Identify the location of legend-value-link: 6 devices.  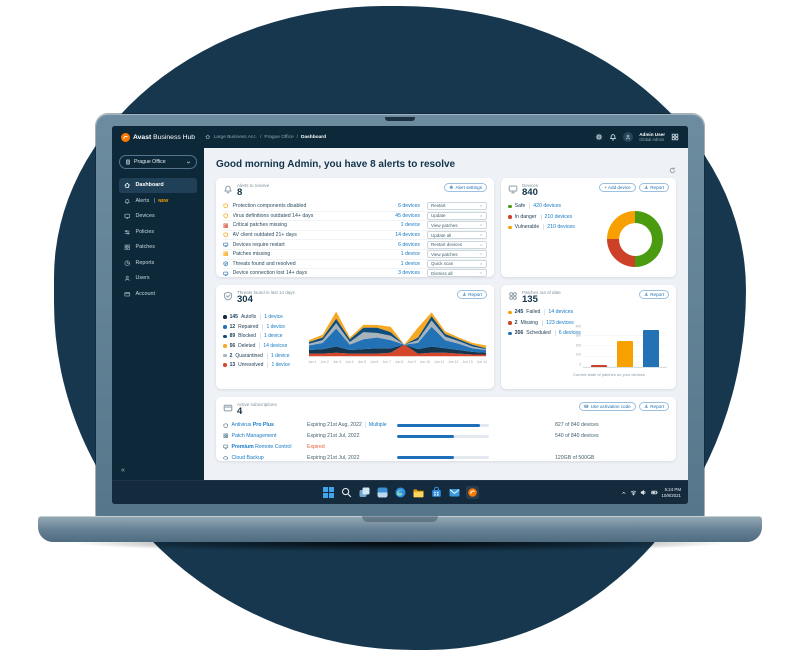
(567, 333).